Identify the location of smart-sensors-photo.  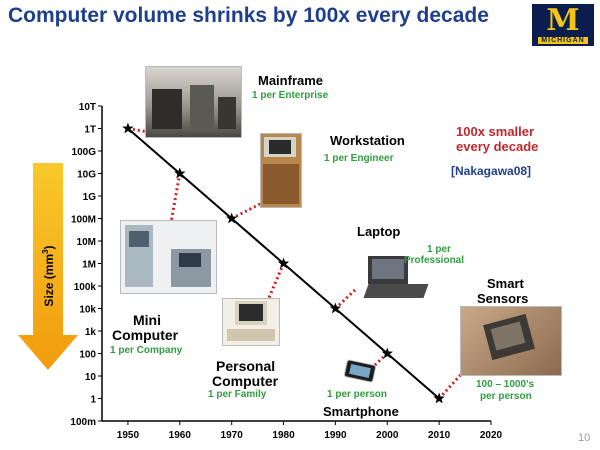
(511, 341).